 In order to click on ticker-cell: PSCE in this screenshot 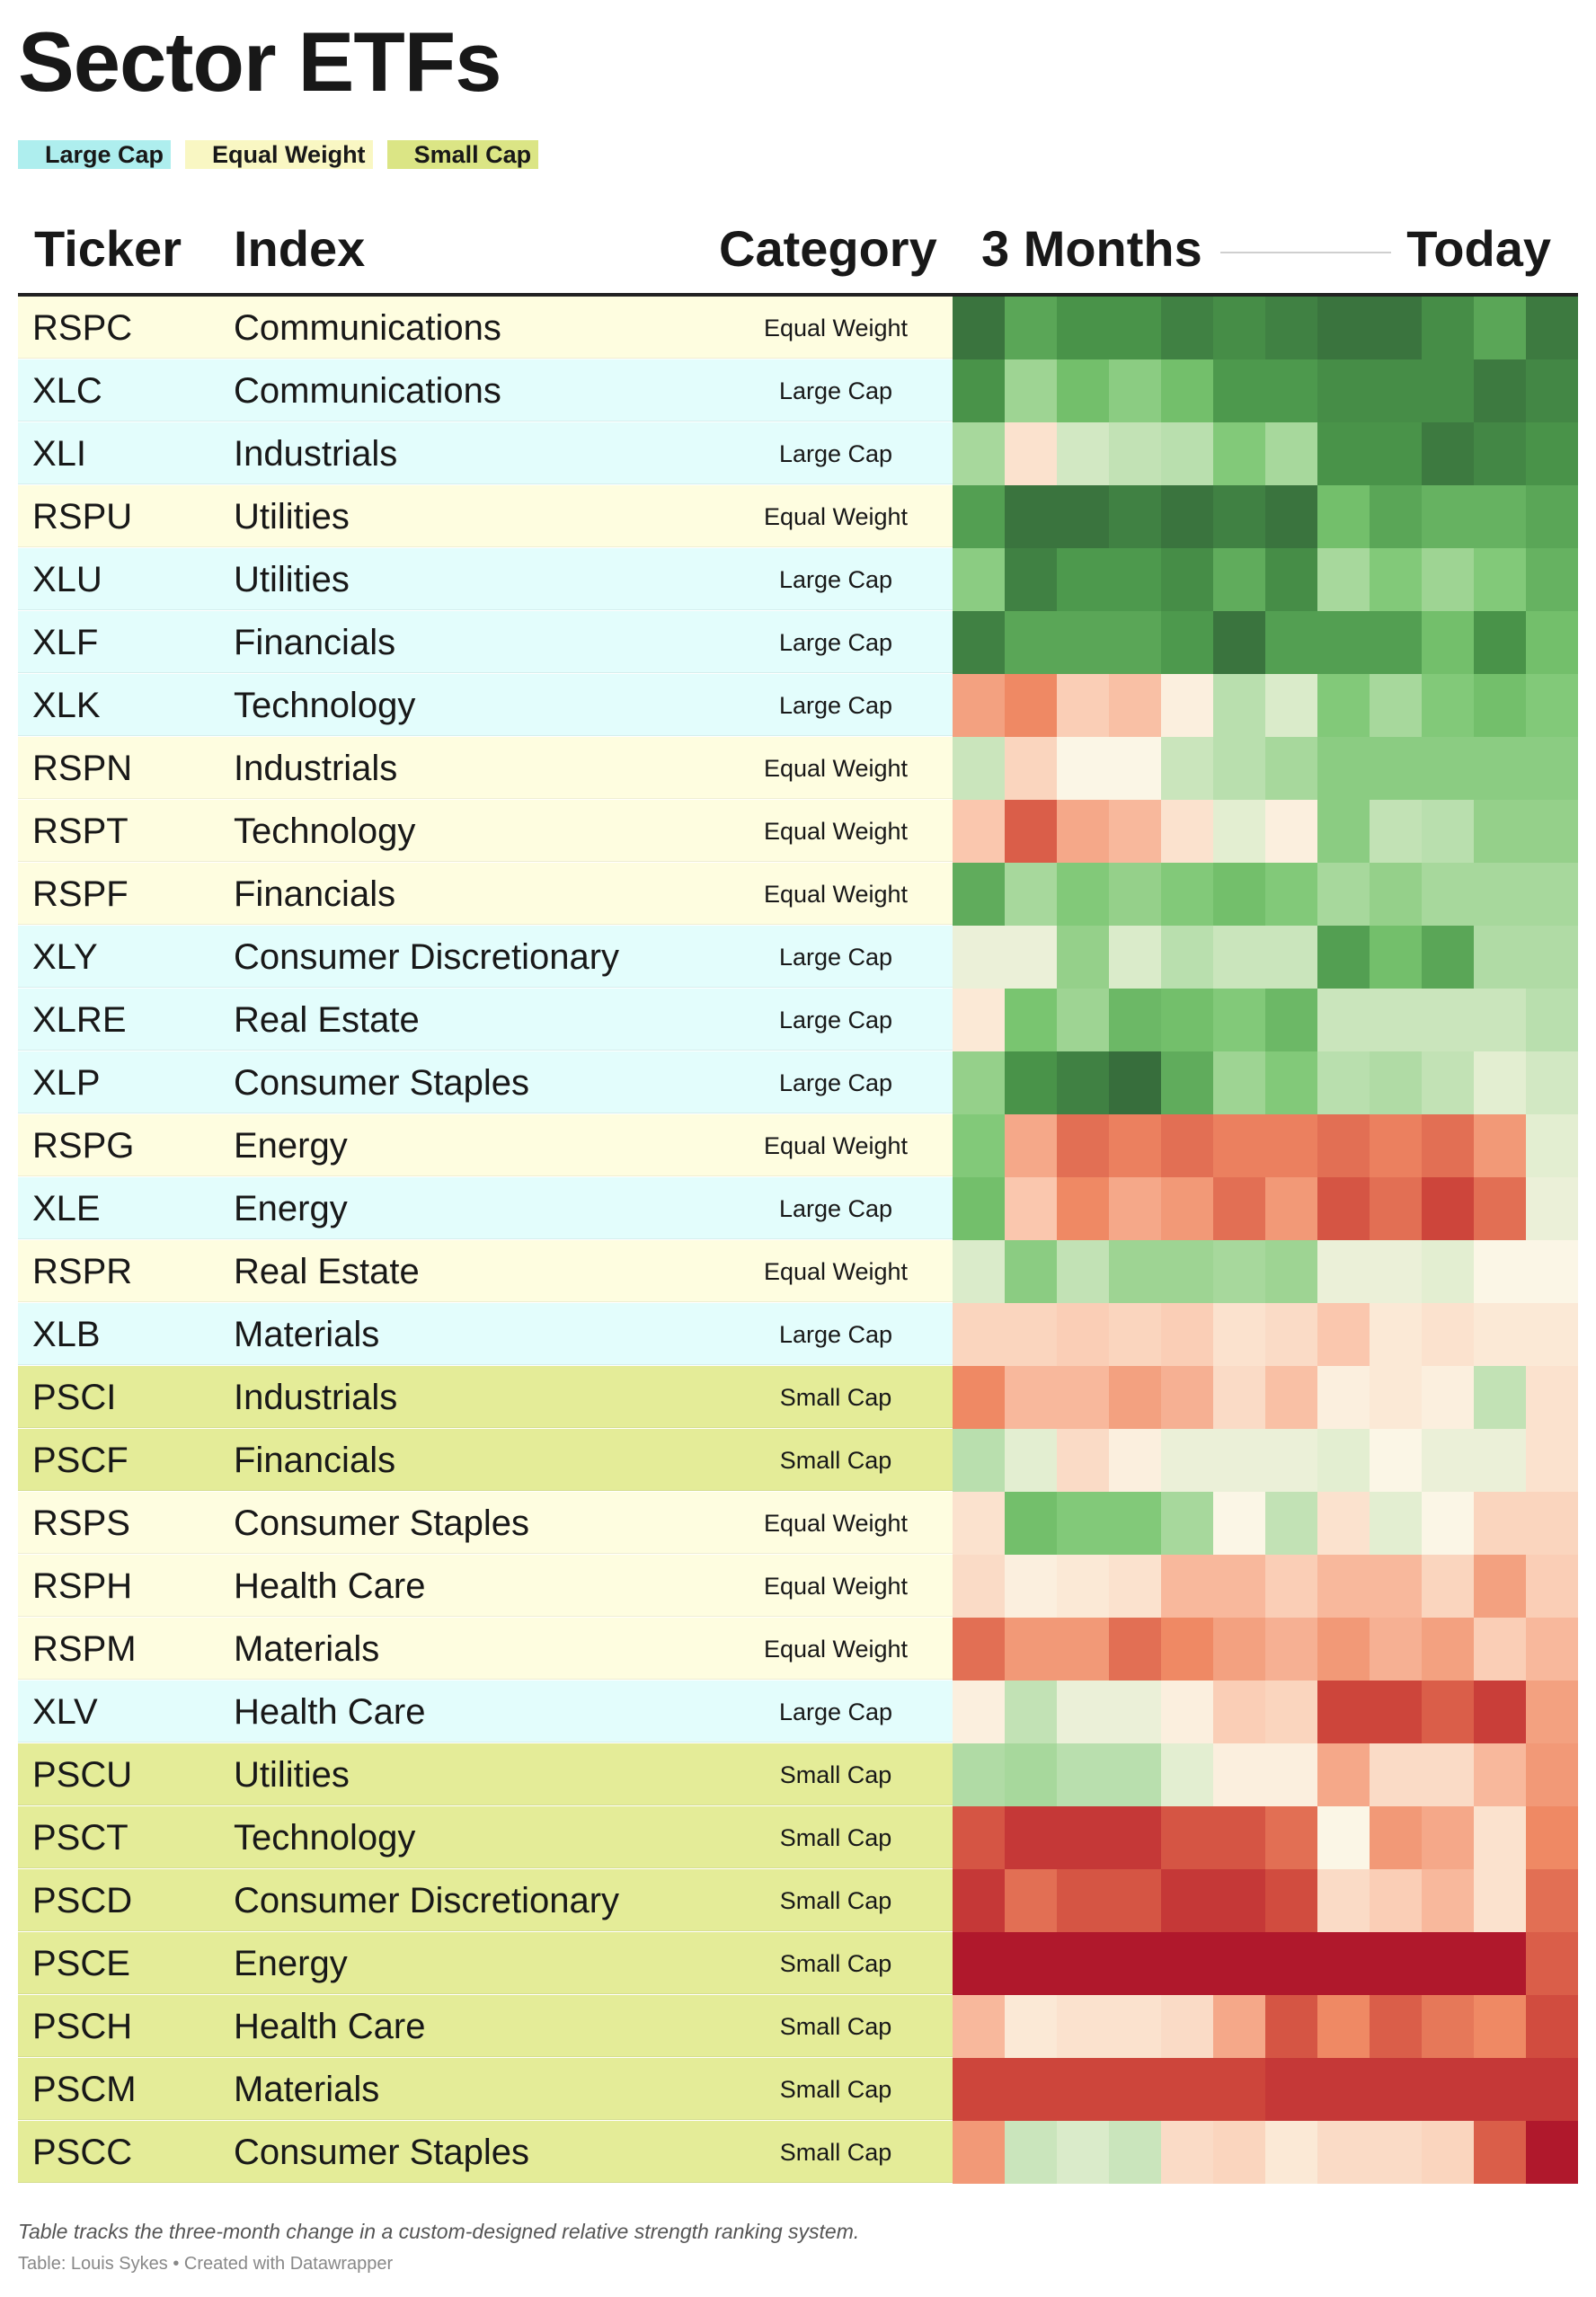, I will do `click(81, 1963)`.